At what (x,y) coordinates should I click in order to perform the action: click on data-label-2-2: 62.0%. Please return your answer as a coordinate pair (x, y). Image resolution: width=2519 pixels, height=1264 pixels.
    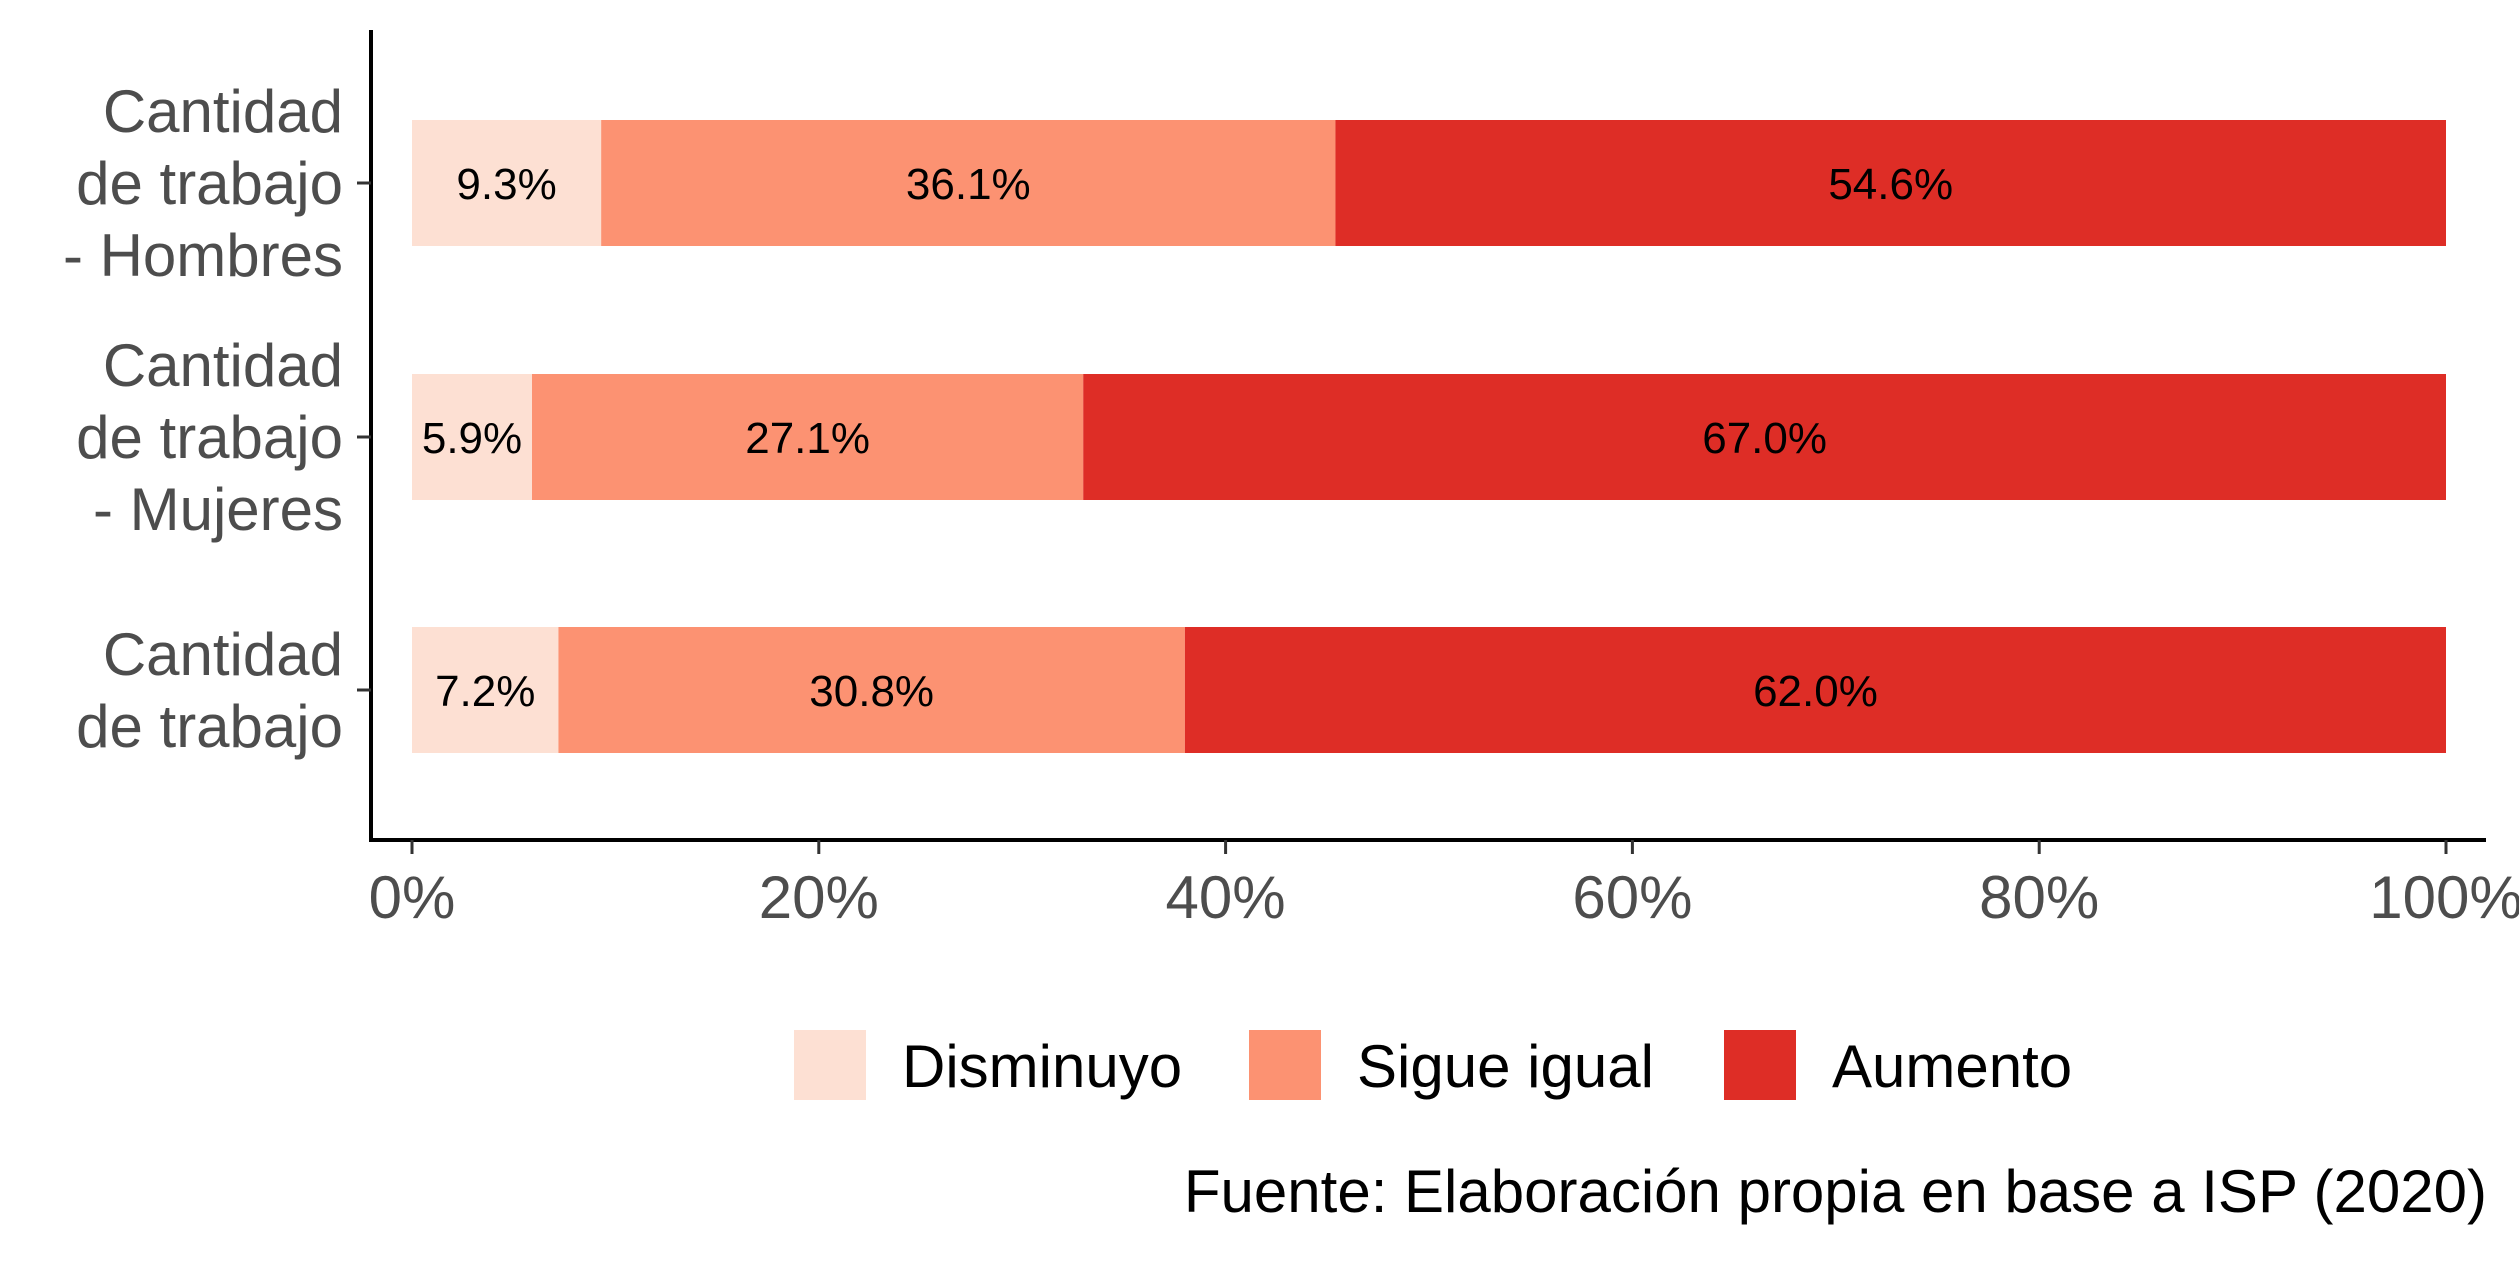
    Looking at the image, I should click on (1815, 691).